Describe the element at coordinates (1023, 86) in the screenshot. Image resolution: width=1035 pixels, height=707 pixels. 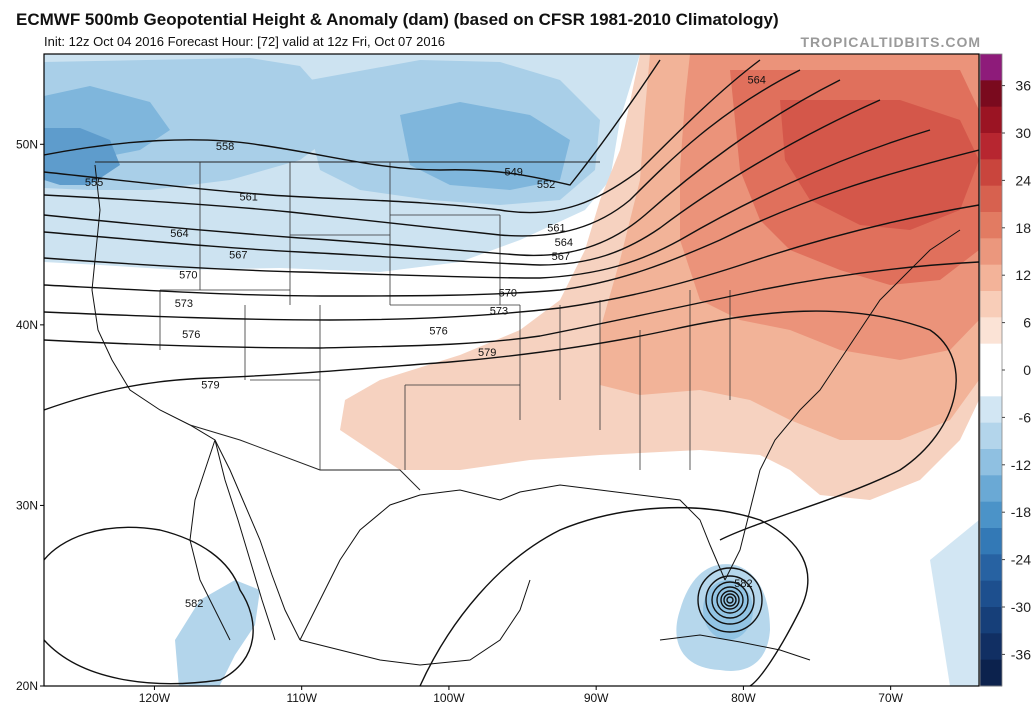
I see `colorbar-label: 36` at that location.